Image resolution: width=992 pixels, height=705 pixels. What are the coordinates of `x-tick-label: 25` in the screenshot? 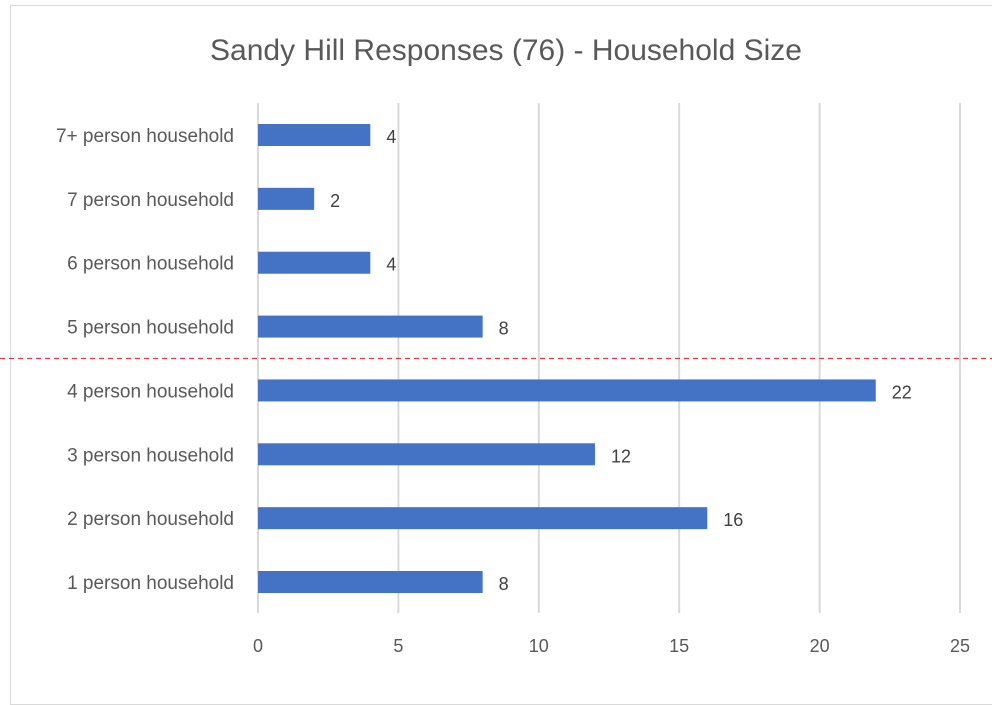 It's located at (960, 646).